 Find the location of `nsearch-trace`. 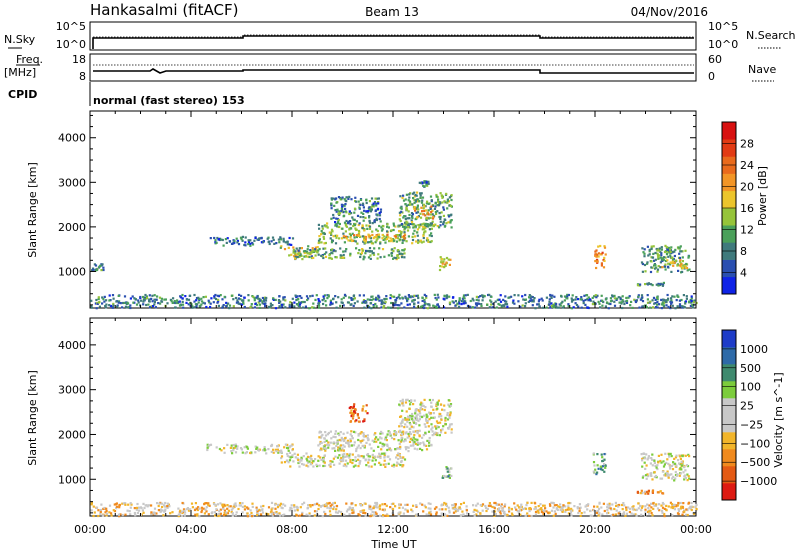

nsearch-trace is located at coordinates (393, 36).